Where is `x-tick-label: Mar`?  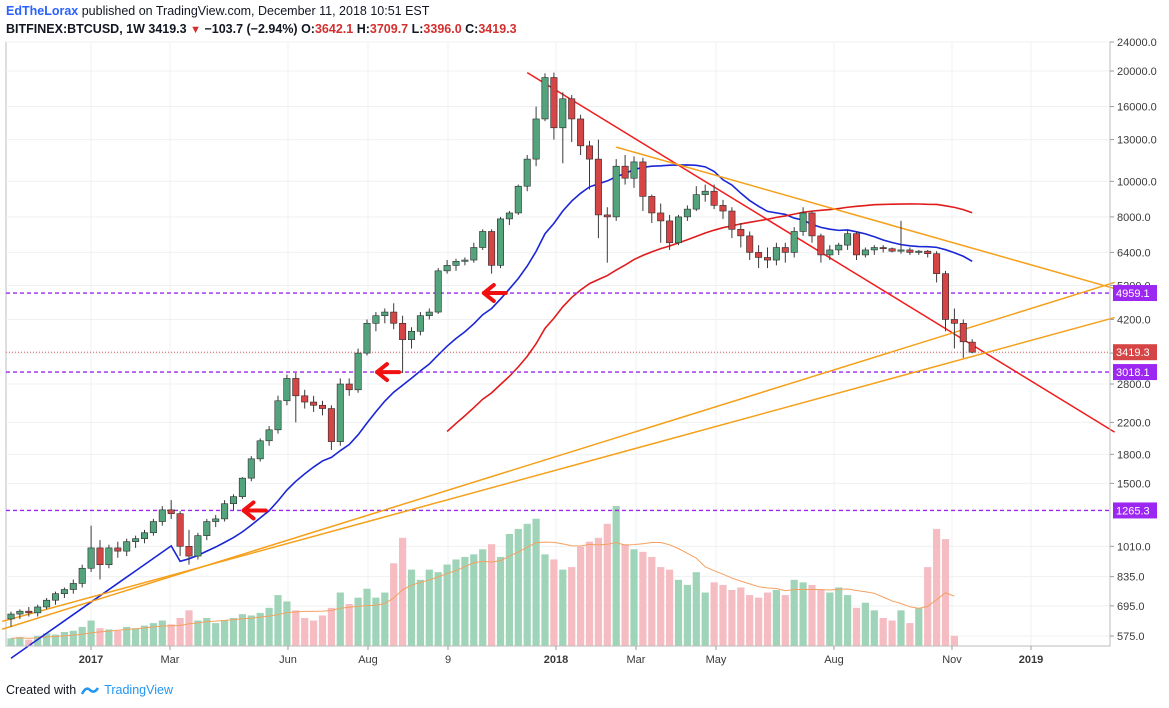 x-tick-label: Mar is located at coordinates (170, 660).